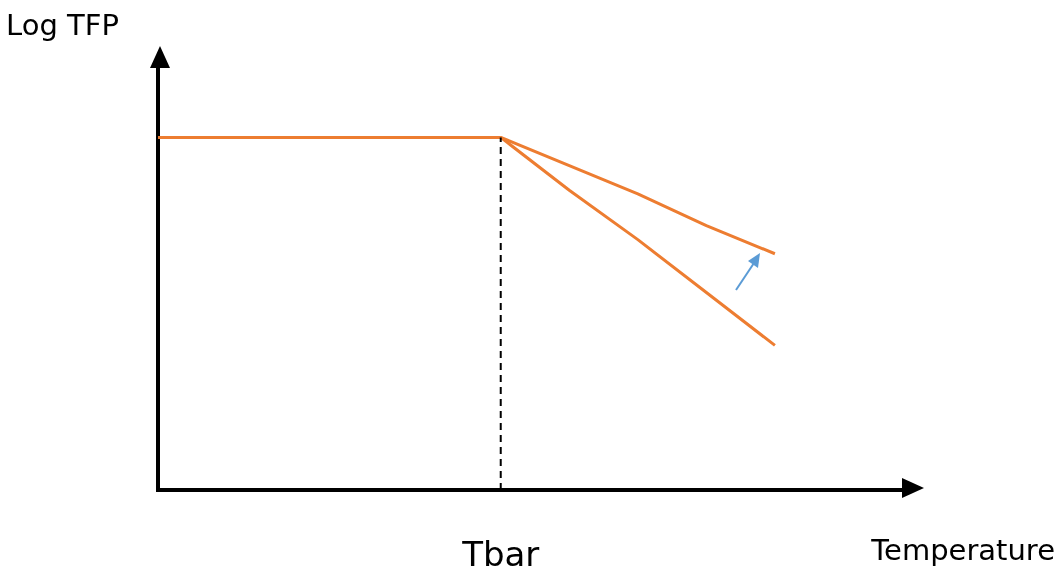  I want to click on x-axis-title: Temperature, so click(963, 550).